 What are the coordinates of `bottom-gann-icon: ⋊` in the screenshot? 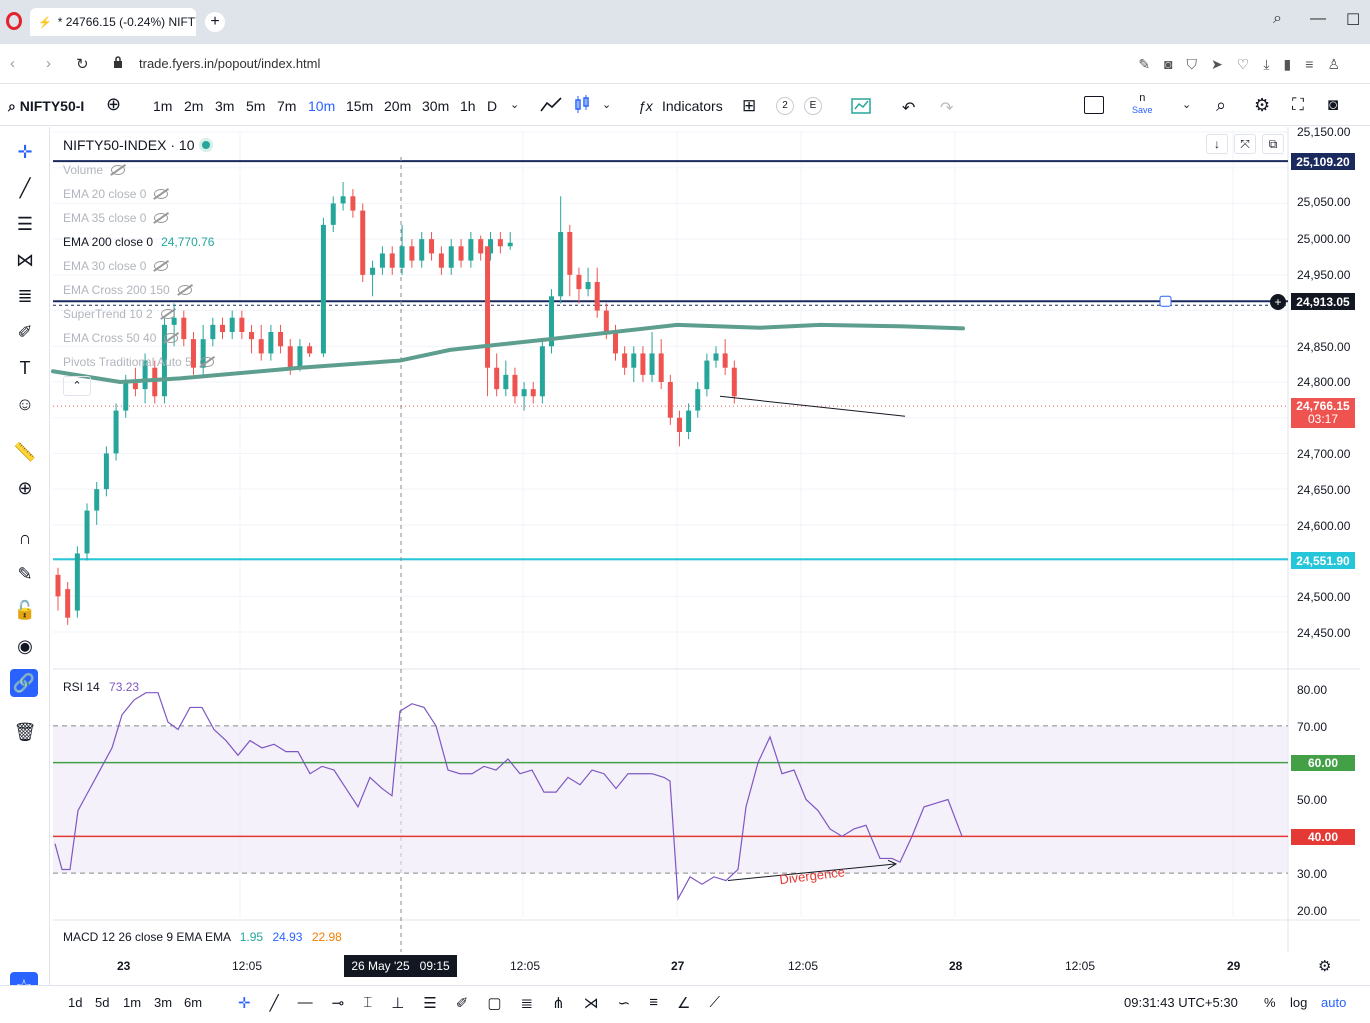 It's located at (591, 1003).